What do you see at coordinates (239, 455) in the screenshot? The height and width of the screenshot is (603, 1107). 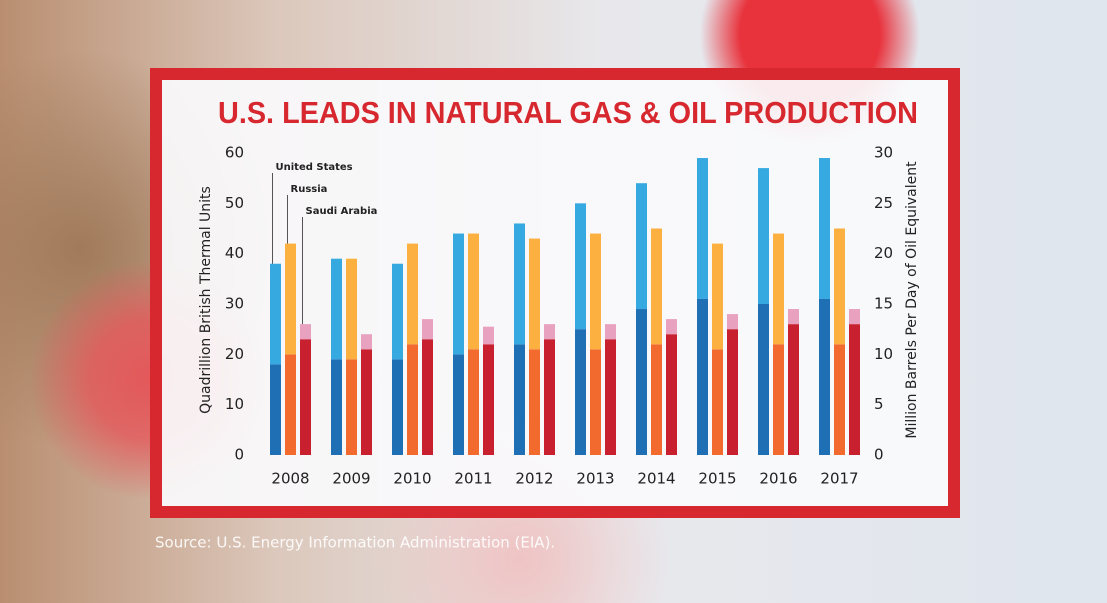 I see `y-tick-label: 0` at bounding box center [239, 455].